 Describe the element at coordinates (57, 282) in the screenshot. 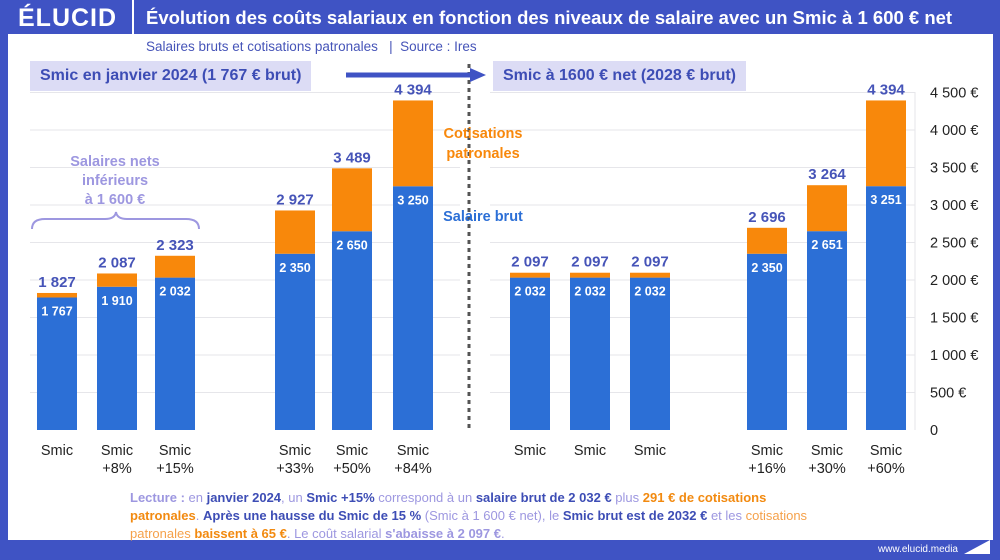

I see `bar-total-label: 1 827` at that location.